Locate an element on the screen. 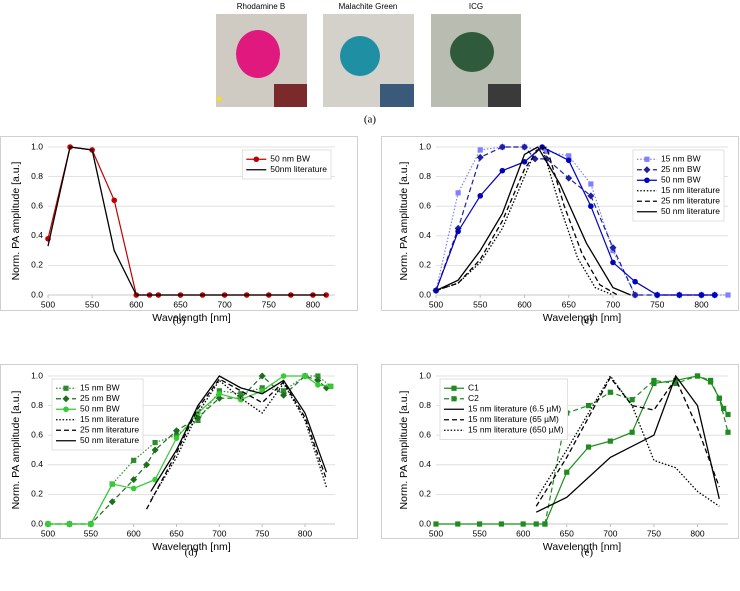 This screenshot has height=591, width=740. photo-inset is located at coordinates (504, 95).